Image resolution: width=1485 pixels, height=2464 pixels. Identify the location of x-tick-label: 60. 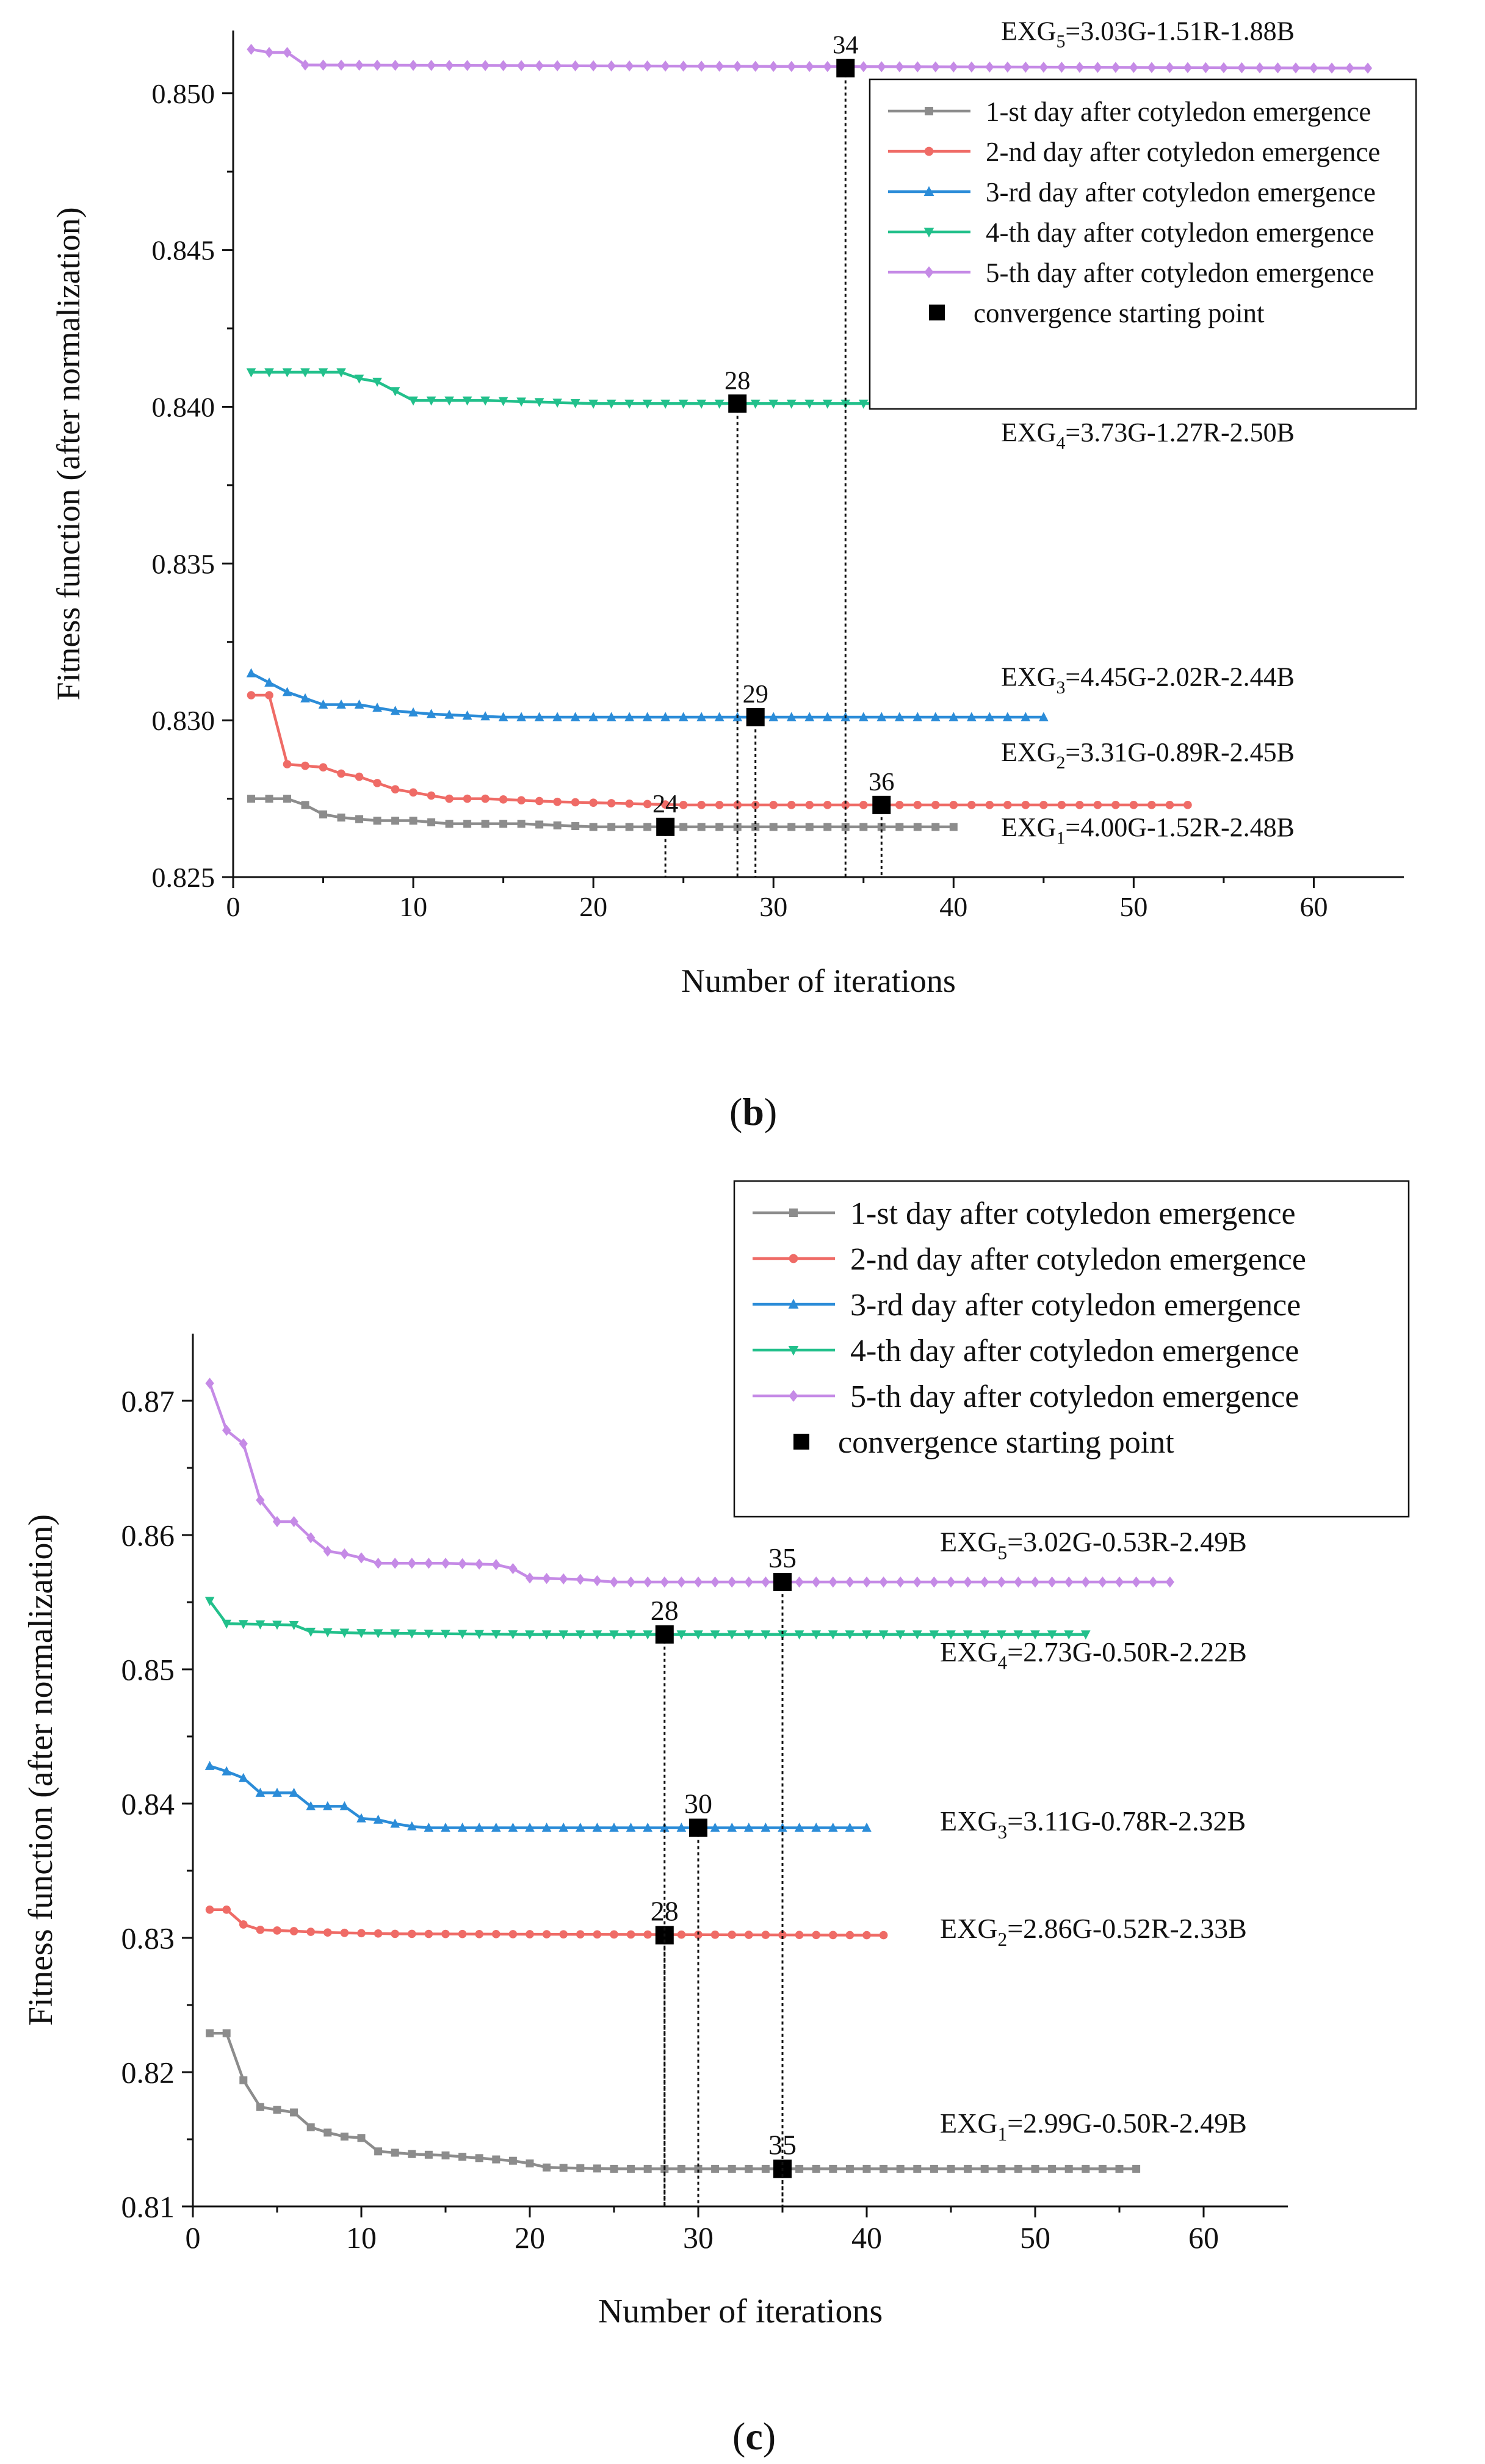
(1203, 2238).